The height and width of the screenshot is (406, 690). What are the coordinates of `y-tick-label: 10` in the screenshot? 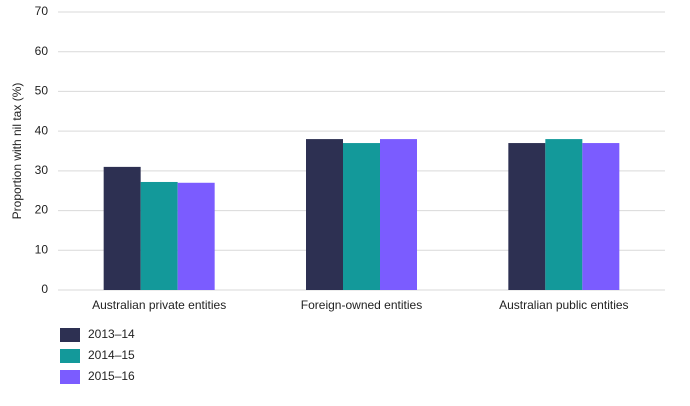 It's located at (42, 249).